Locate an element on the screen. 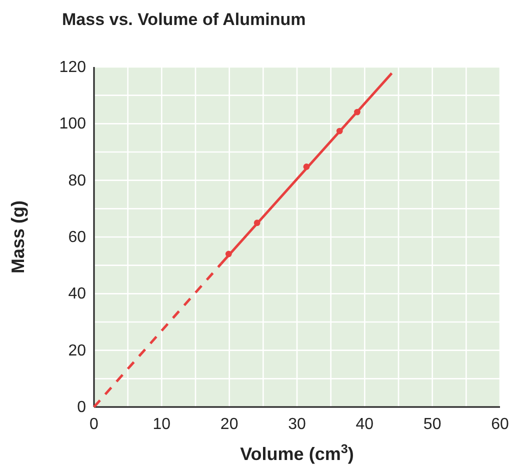 The height and width of the screenshot is (474, 514). y-tick-label: 100 is located at coordinates (72, 124).